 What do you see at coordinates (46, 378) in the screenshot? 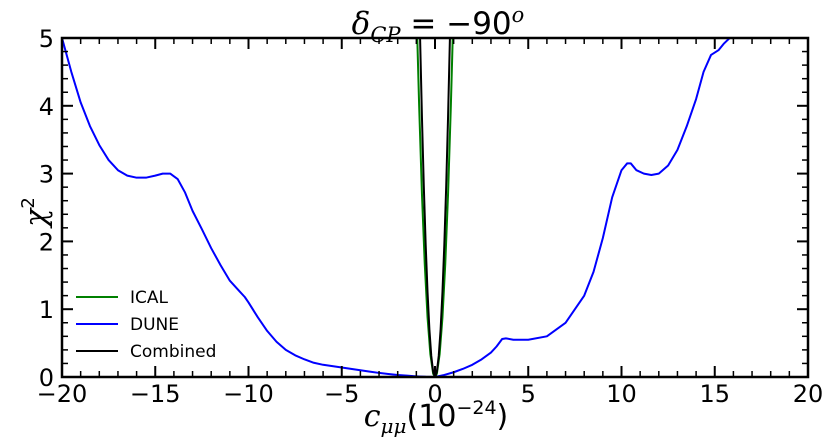
I see `y-tick-label: 0` at bounding box center [46, 378].